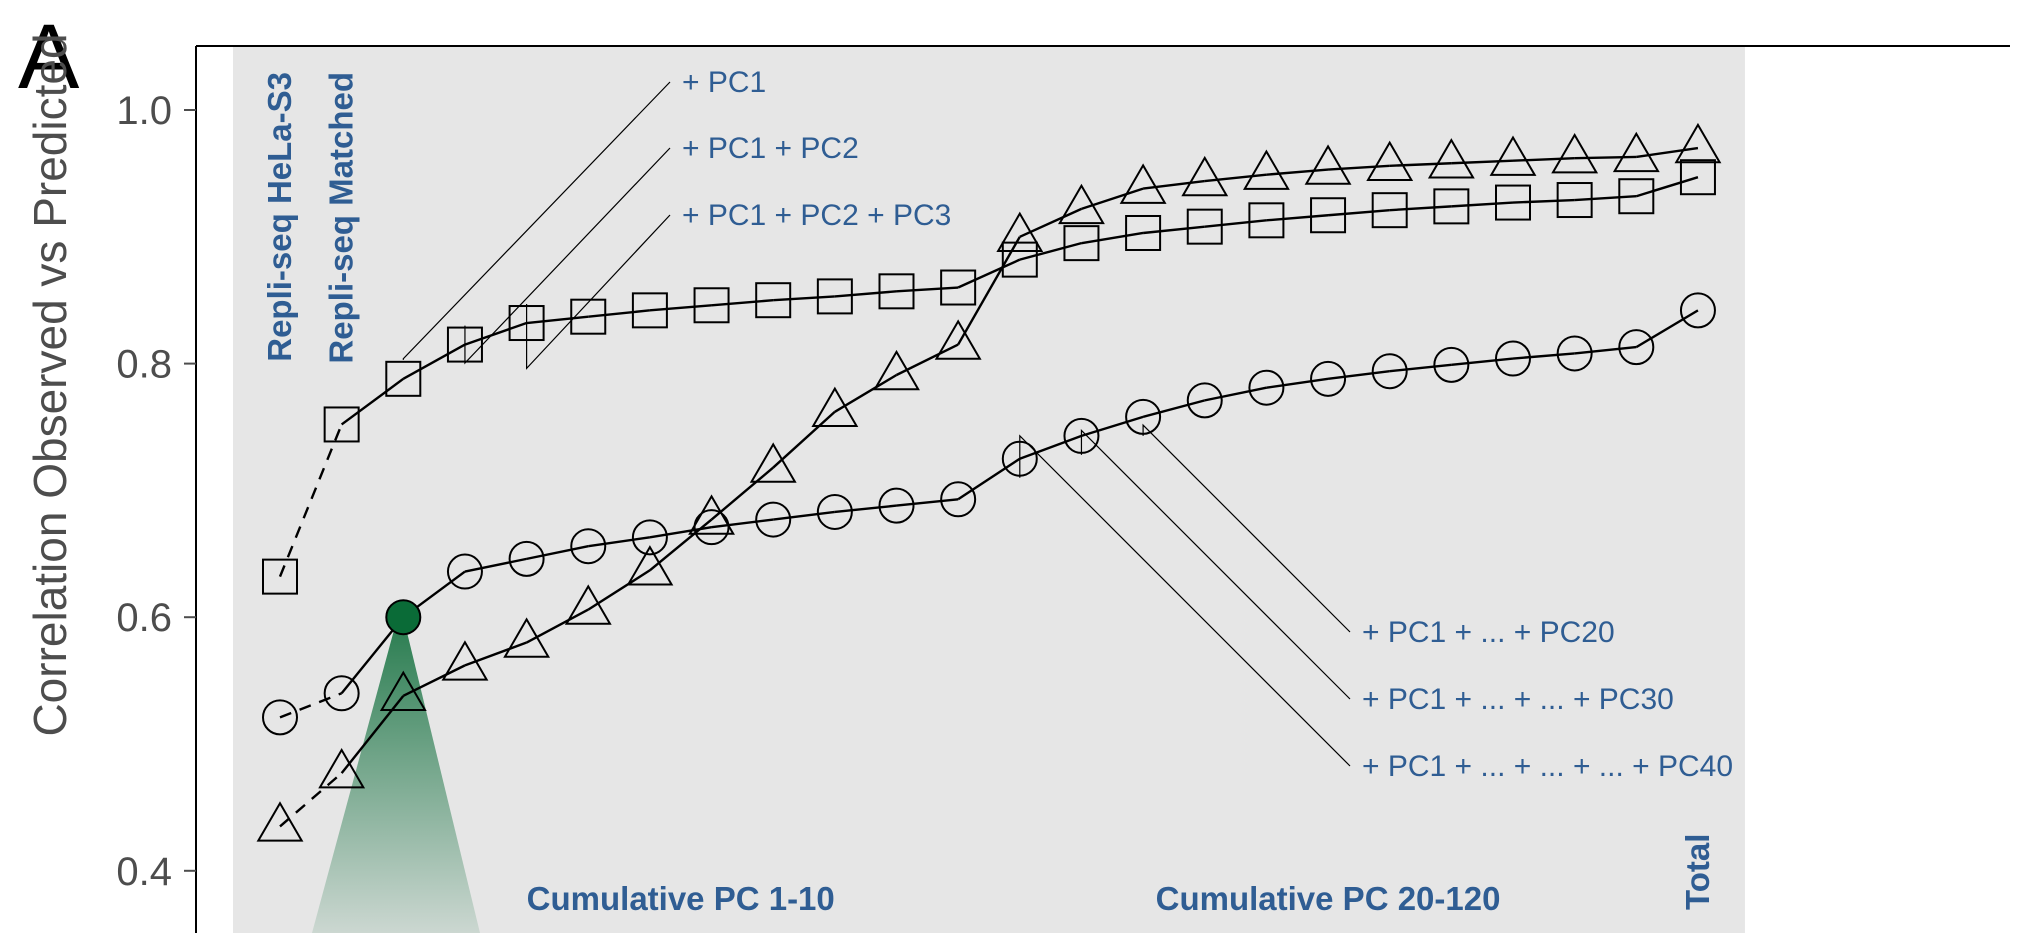 Image resolution: width=2018 pixels, height=933 pixels. What do you see at coordinates (50, 384) in the screenshot?
I see `y-axis-title: Correlation Observed vs Predicted` at bounding box center [50, 384].